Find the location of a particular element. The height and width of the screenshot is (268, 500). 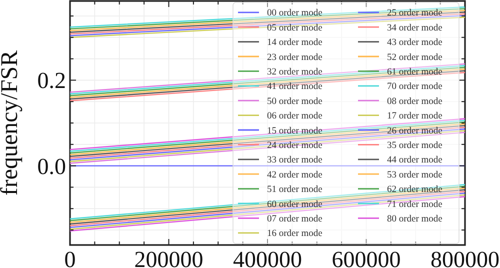

legend-label: 41 order mode is located at coordinates (294, 87).